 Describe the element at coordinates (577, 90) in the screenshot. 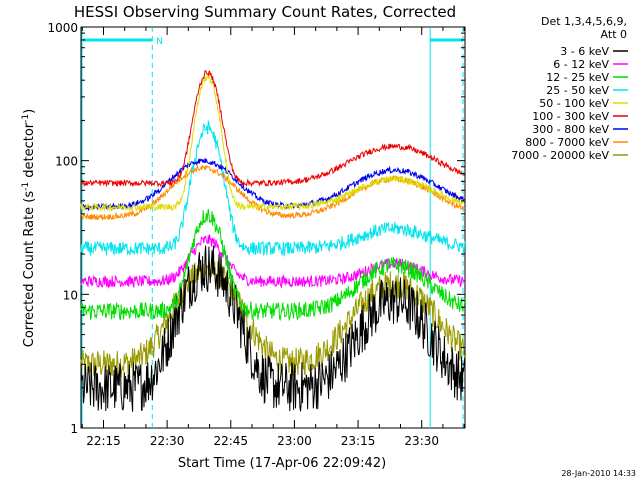

I see `legend-label: 25 - 50 keV` at that location.